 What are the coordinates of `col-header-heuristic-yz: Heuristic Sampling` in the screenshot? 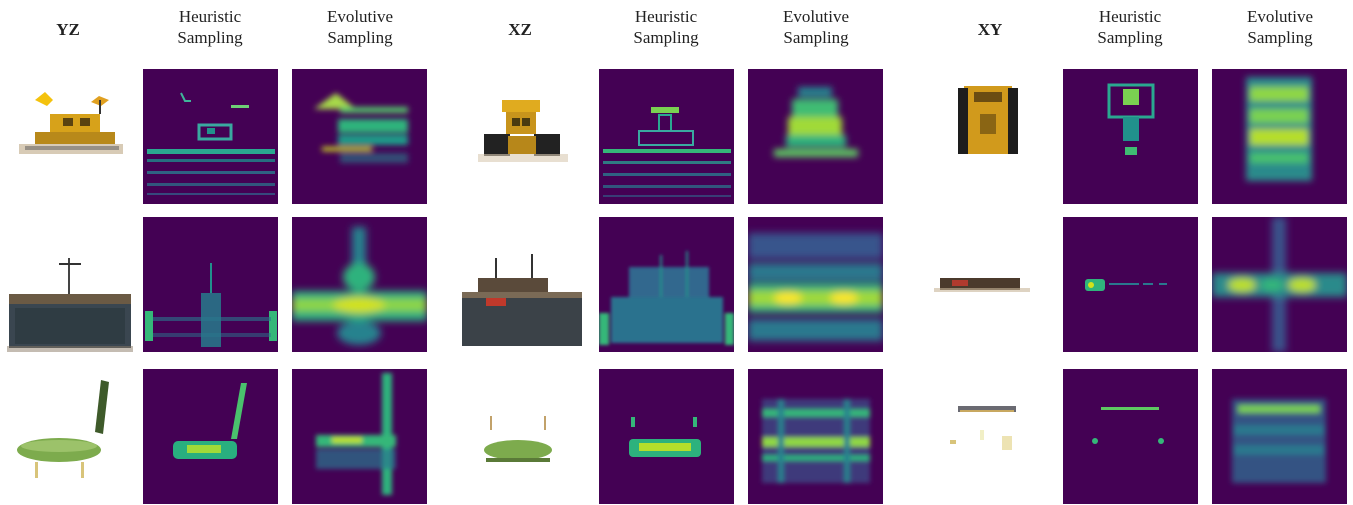 It's located at (210, 27).